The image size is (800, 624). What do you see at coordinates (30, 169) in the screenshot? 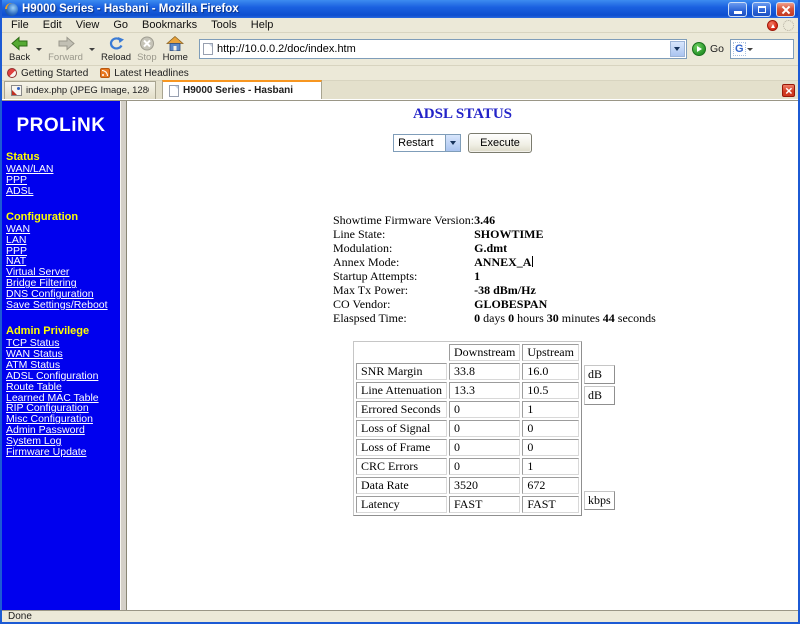
I see `sidebar-link-wan-lan: WAN/LAN` at bounding box center [30, 169].